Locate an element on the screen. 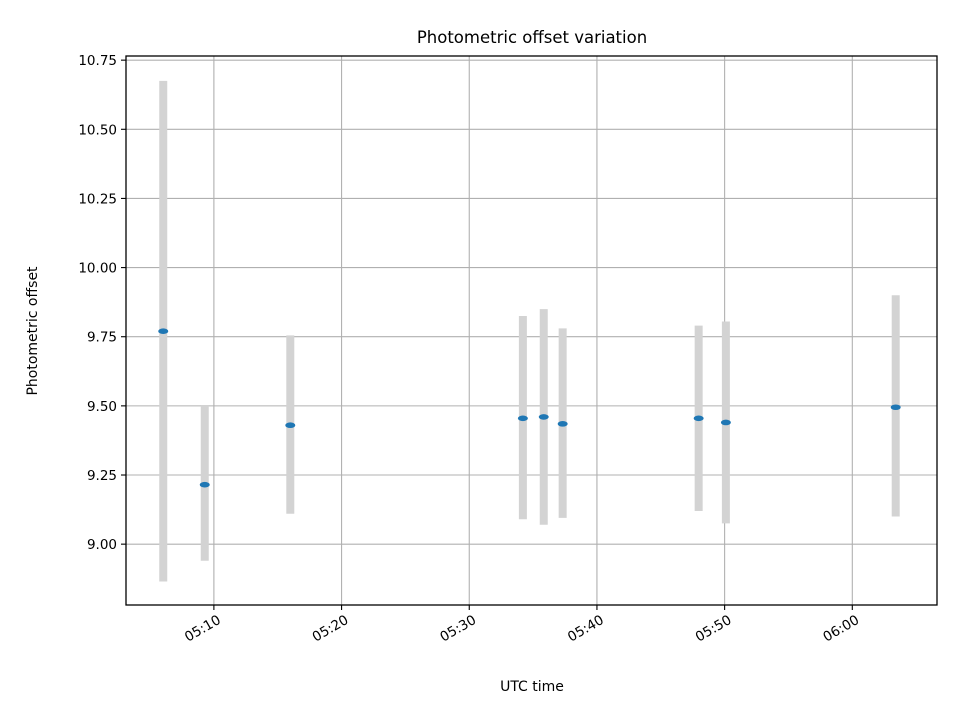 The image size is (960, 720). y-tick-label: 9.25 is located at coordinates (102, 476).